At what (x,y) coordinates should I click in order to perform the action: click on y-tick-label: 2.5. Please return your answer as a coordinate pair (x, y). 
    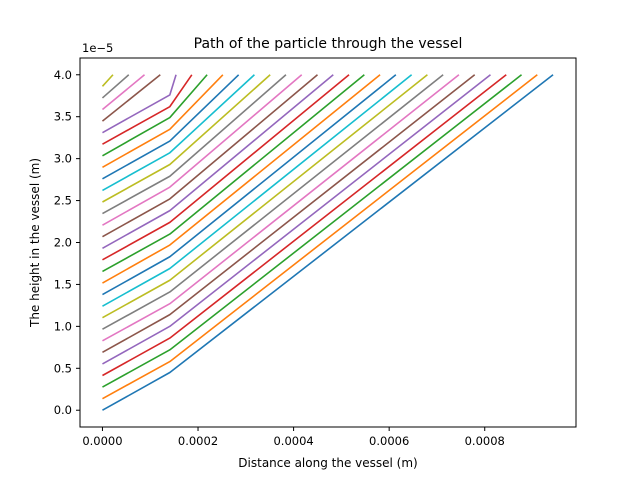
    Looking at the image, I should click on (63, 201).